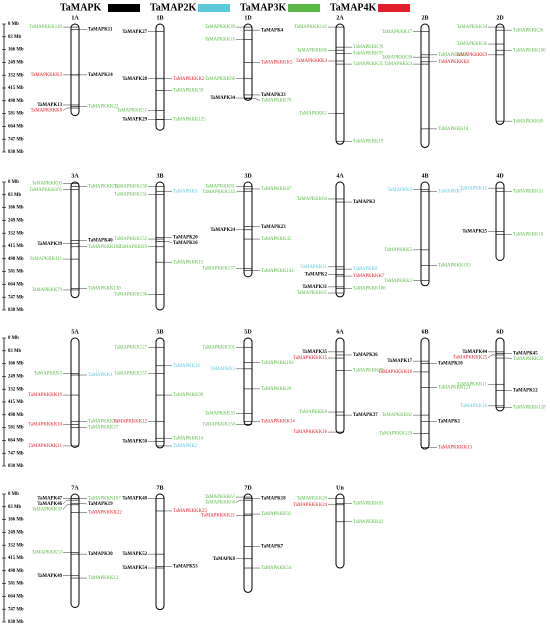 The width and height of the screenshot is (550, 631). I want to click on gene-label: TaMAPKKK125, so click(189, 120).